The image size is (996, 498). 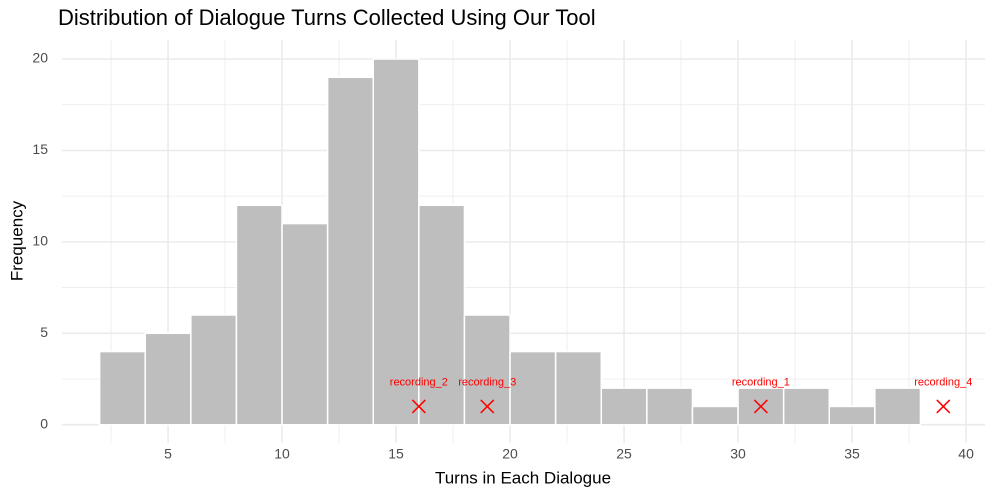 What do you see at coordinates (510, 454) in the screenshot?
I see `x-tick-label: 20` at bounding box center [510, 454].